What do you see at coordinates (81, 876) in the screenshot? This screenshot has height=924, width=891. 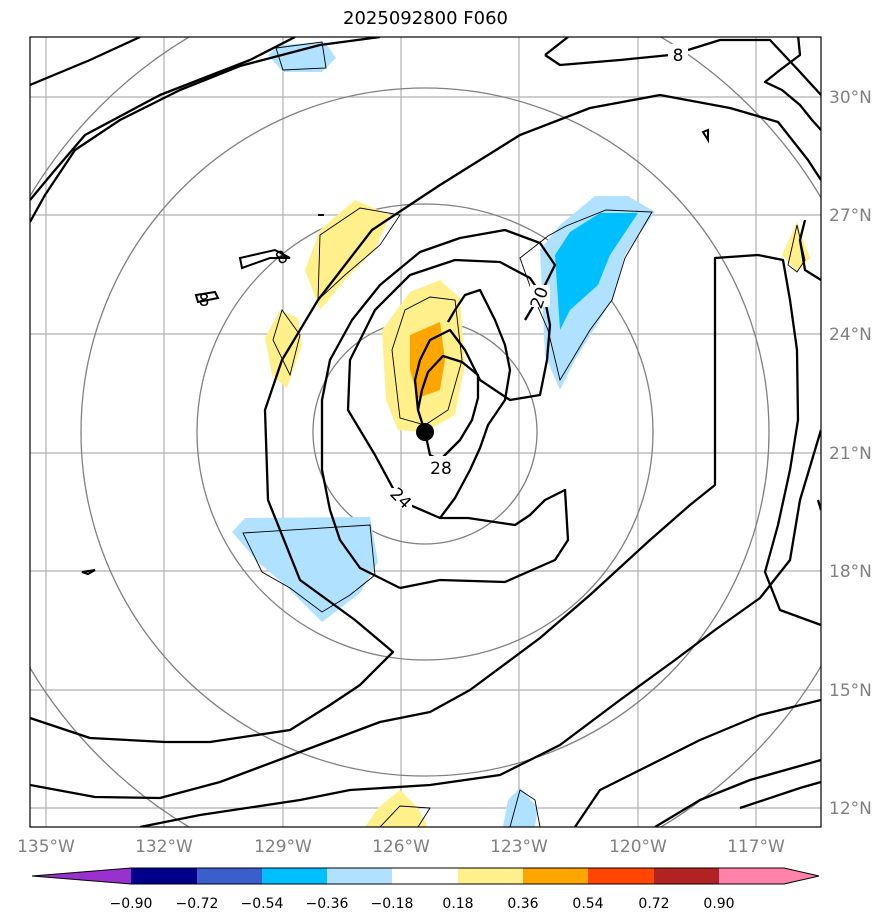 I see `colorbar-extend-low` at bounding box center [81, 876].